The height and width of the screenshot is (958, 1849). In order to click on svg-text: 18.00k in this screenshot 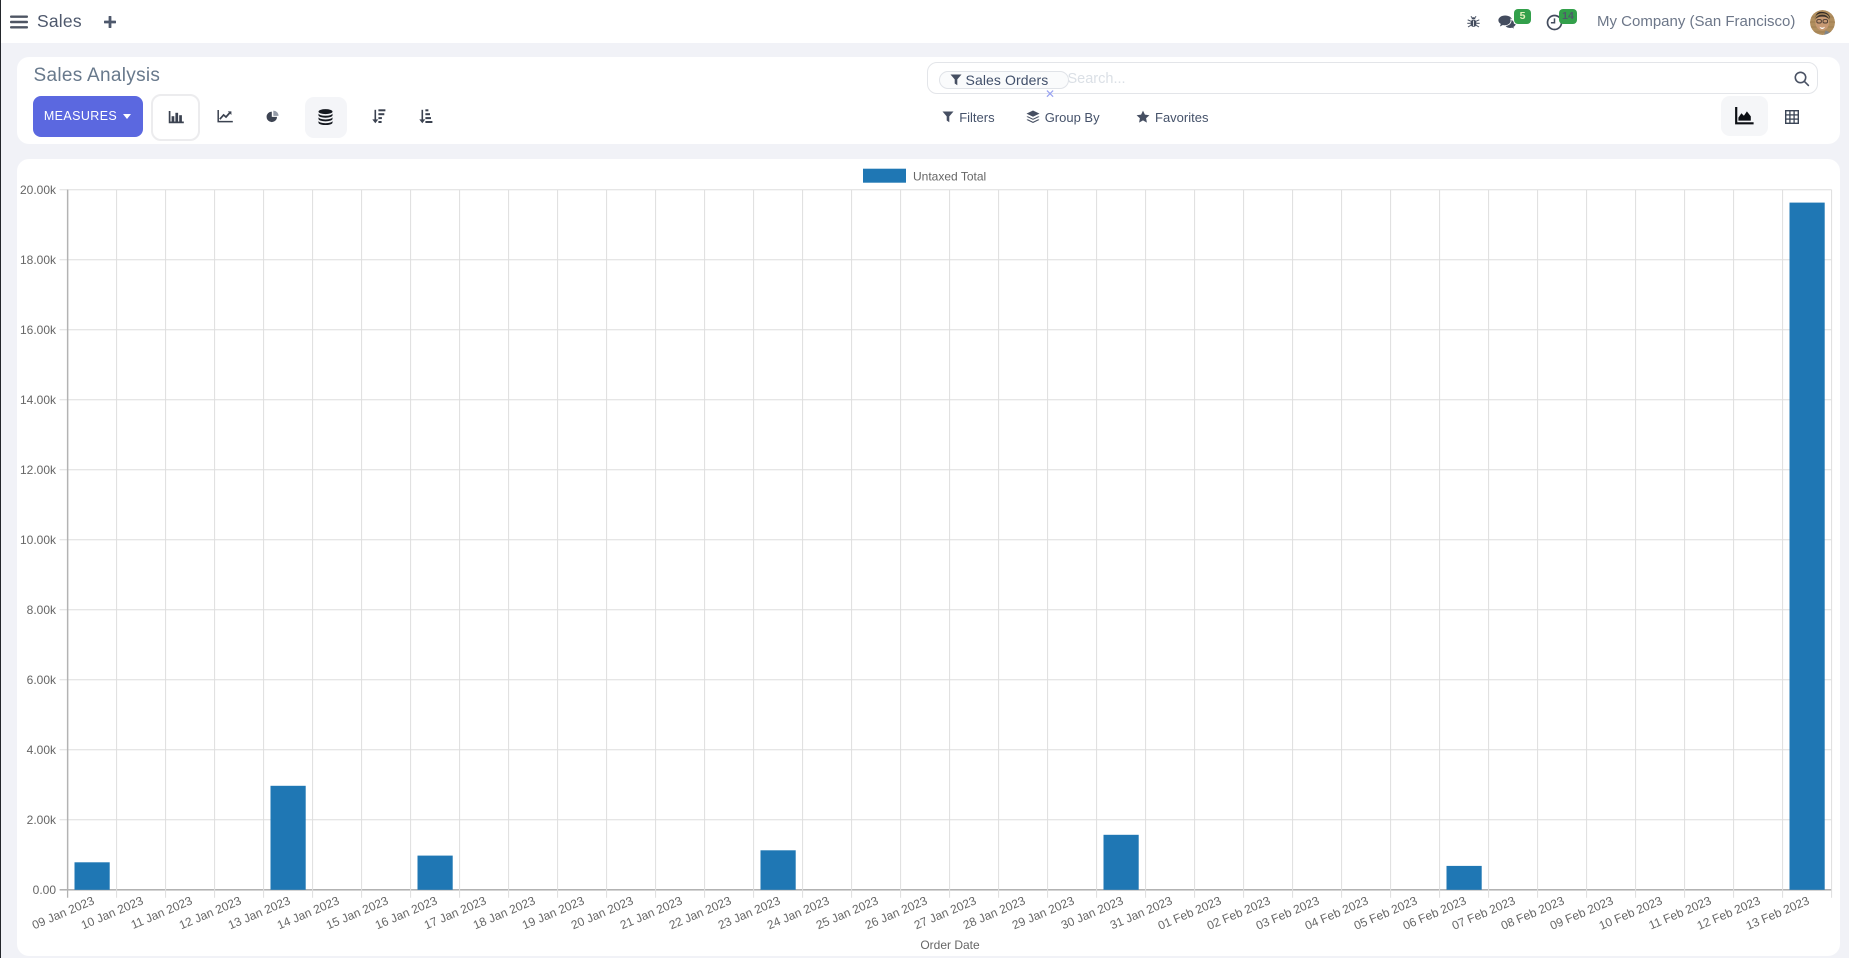, I will do `click(38, 260)`.